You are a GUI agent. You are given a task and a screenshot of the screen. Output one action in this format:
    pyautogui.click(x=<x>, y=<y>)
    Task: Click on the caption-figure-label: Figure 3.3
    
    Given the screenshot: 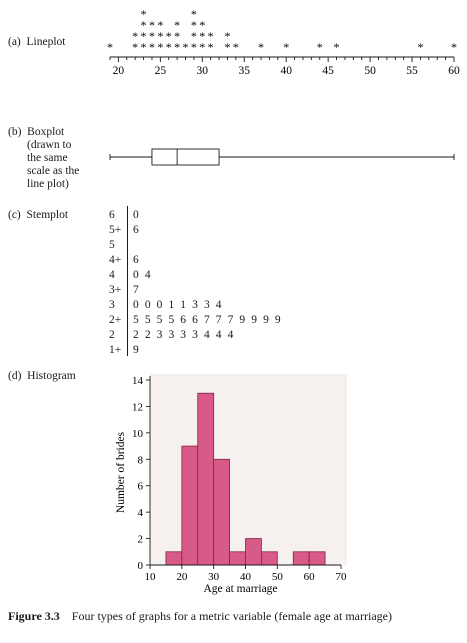 What is the action you would take?
    pyautogui.click(x=34, y=616)
    